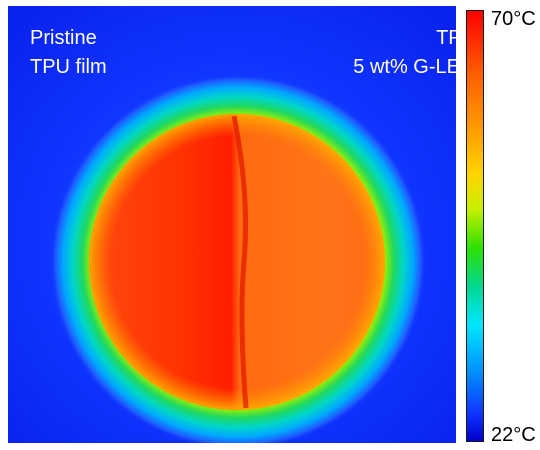 This screenshot has width=540, height=450. What do you see at coordinates (240, 262) in the screenshot?
I see `film-seam-line` at bounding box center [240, 262].